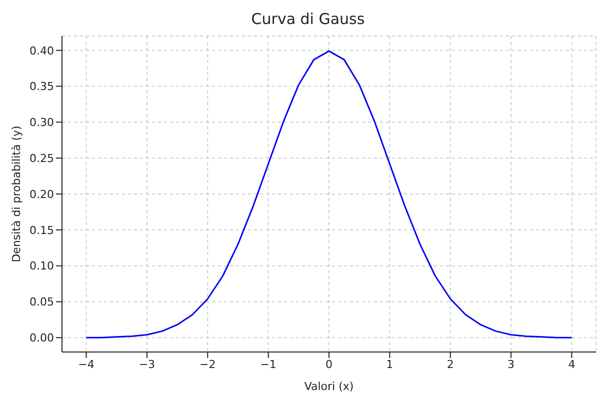  Describe the element at coordinates (511, 364) in the screenshot. I see `x-tick-label: 3` at that location.